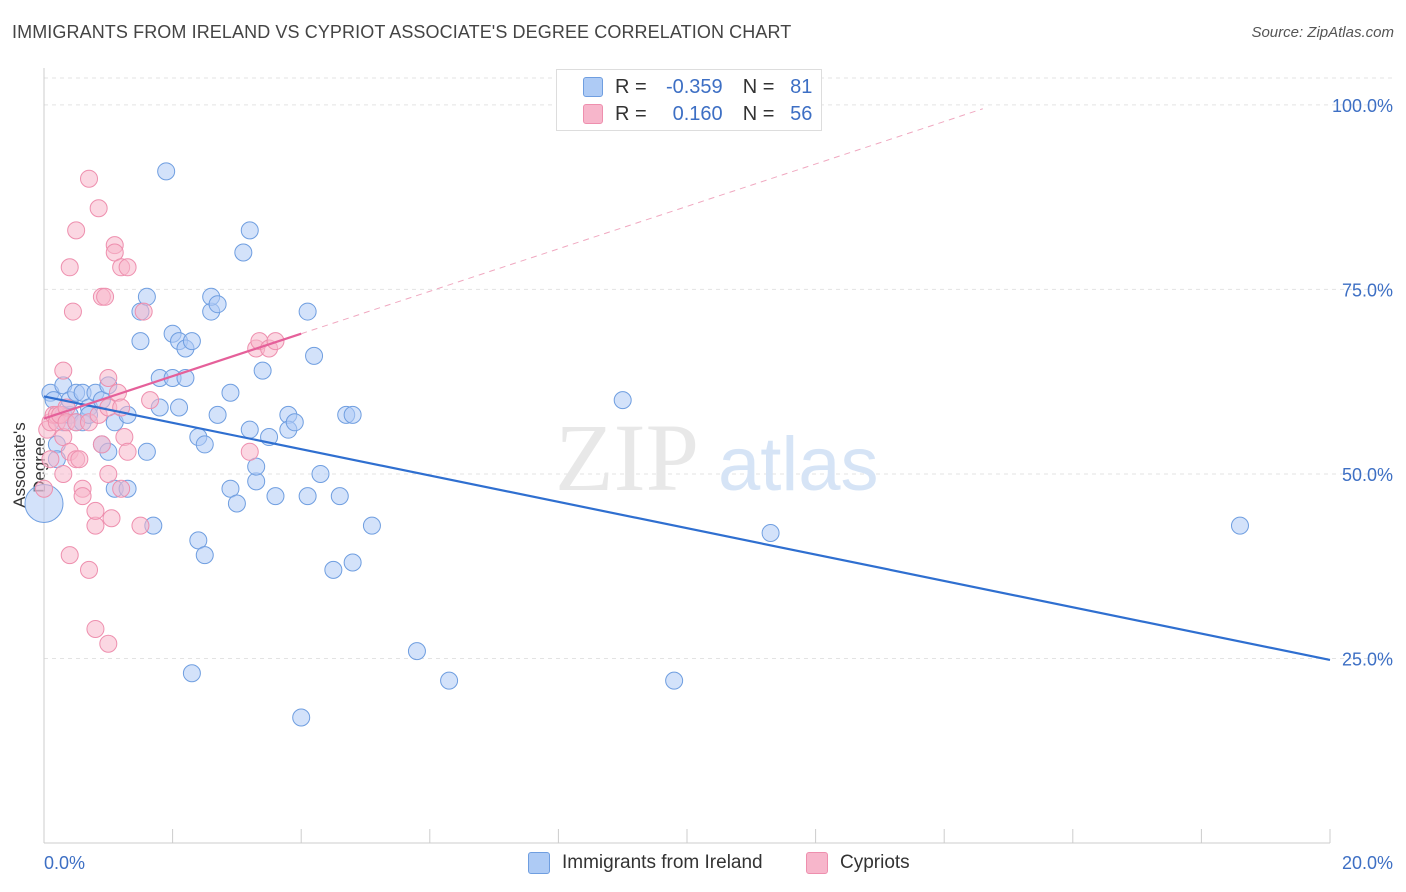 The image size is (1406, 892). What do you see at coordinates (694, 86) in the screenshot?
I see `legend-r-value: -0.359` at bounding box center [694, 86].